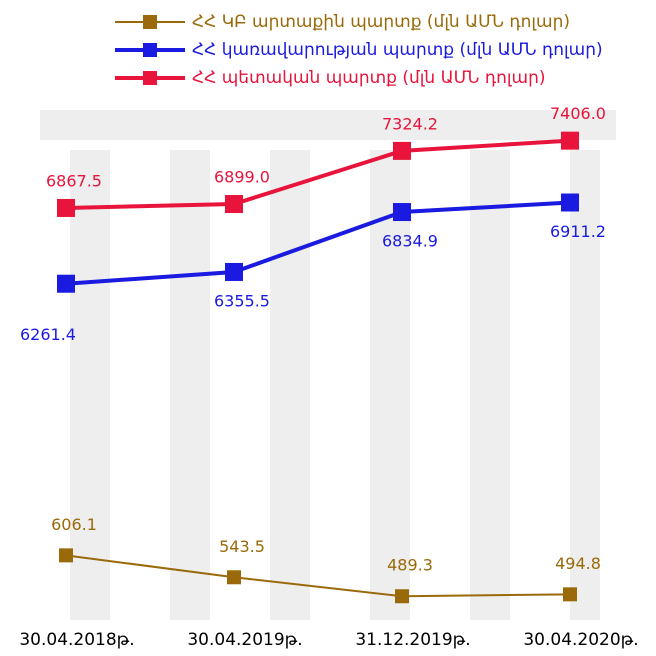  What do you see at coordinates (242, 546) in the screenshot?
I see `data-label: 543.5` at bounding box center [242, 546].